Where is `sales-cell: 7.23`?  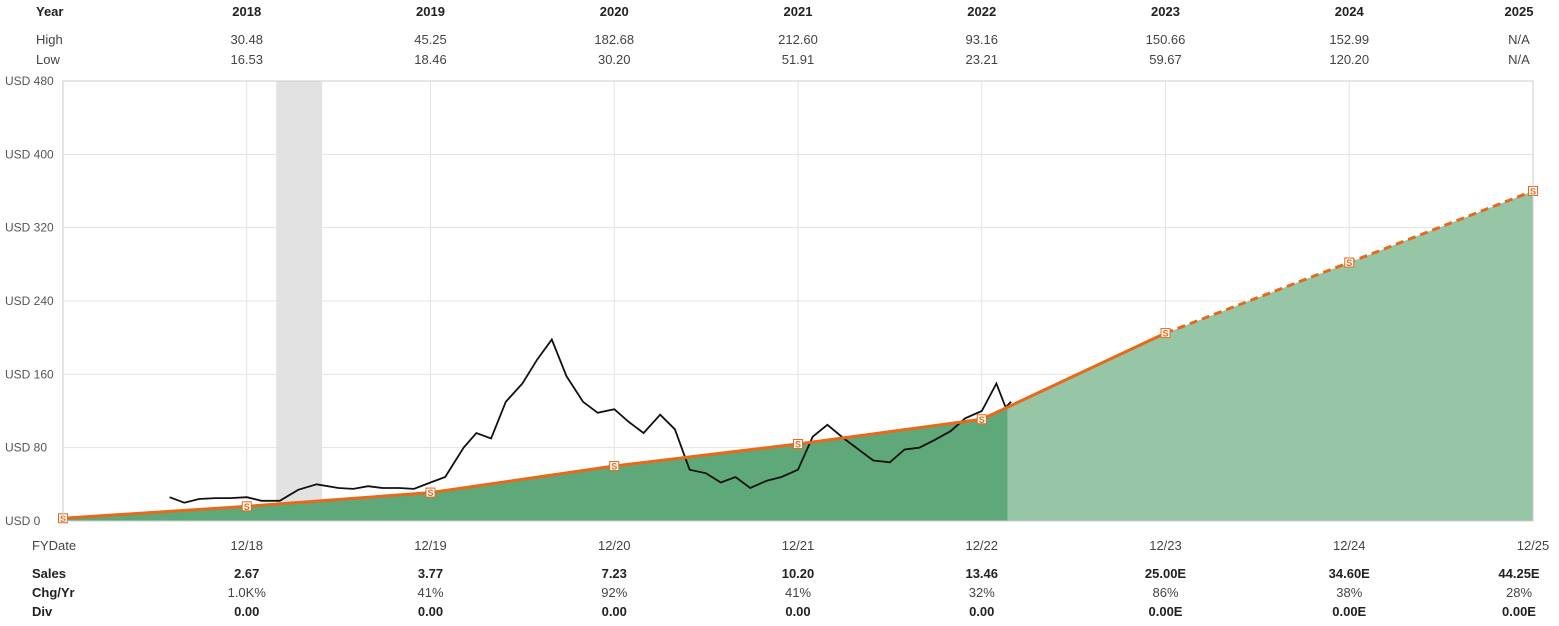 sales-cell: 7.23 is located at coordinates (614, 573).